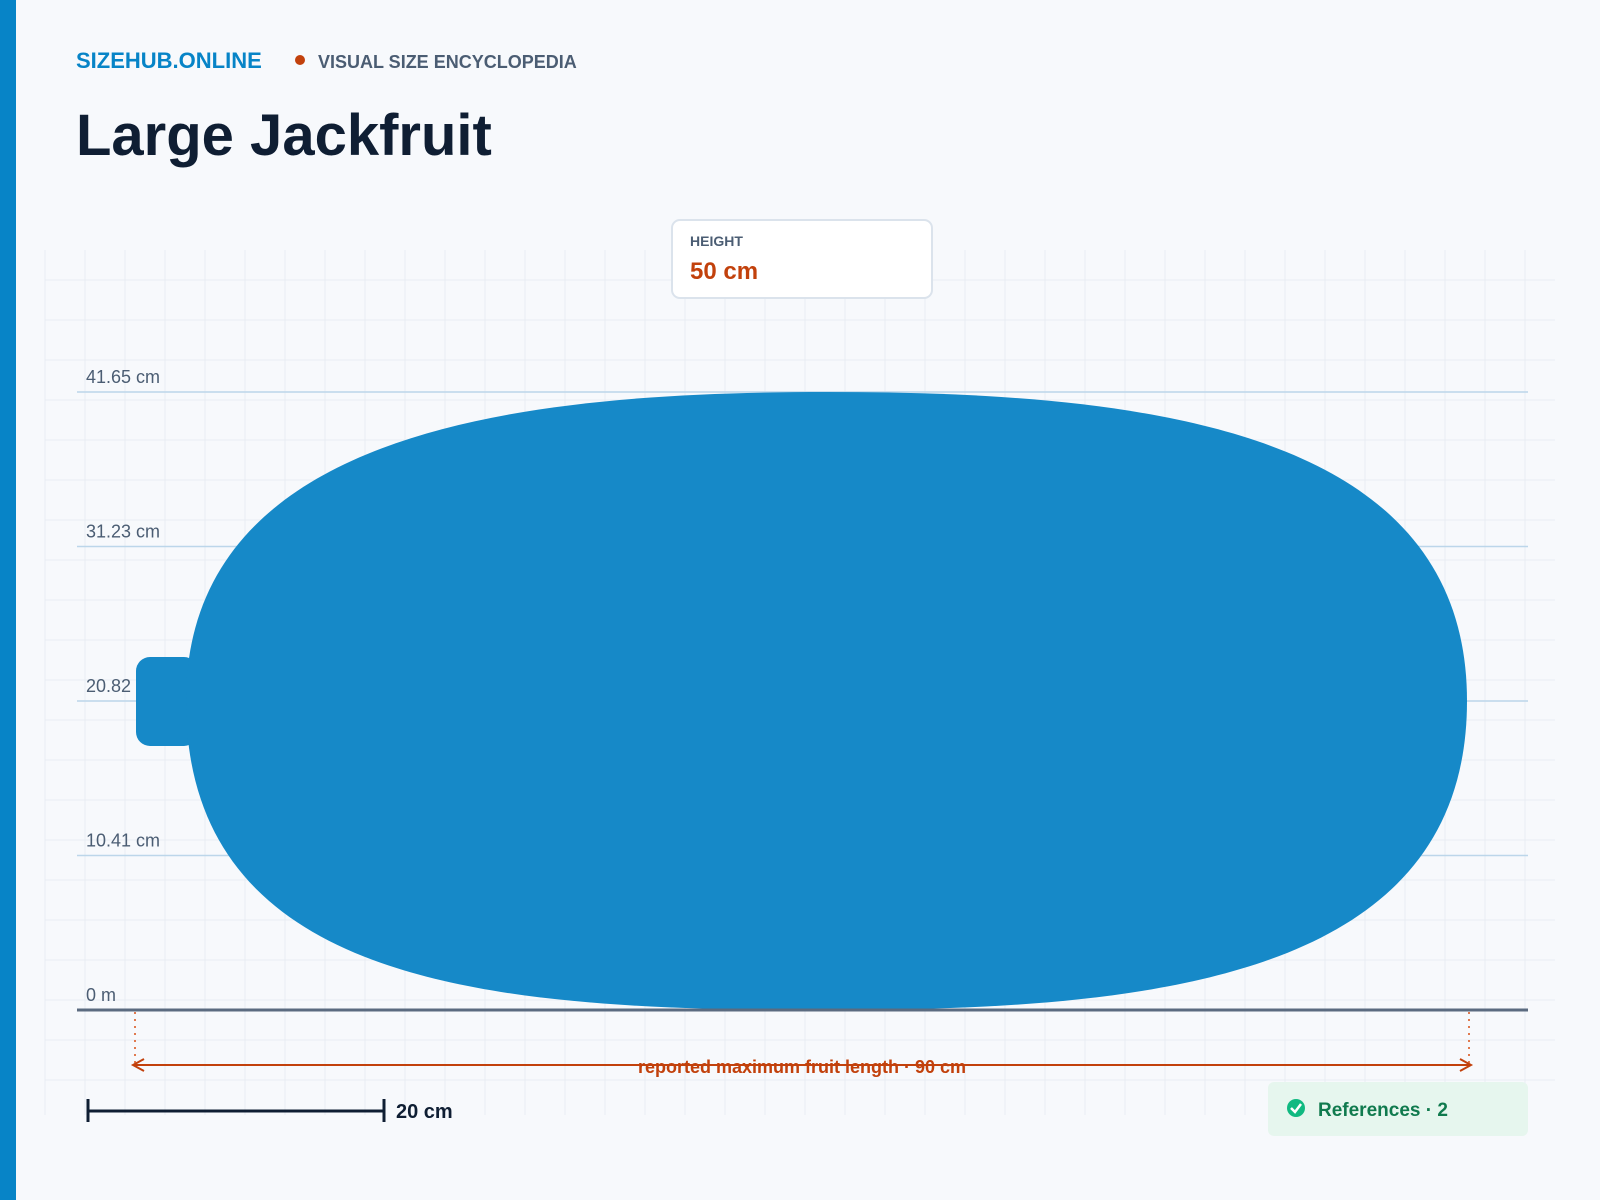  I want to click on page-title: Large Jackfruit, so click(284, 135).